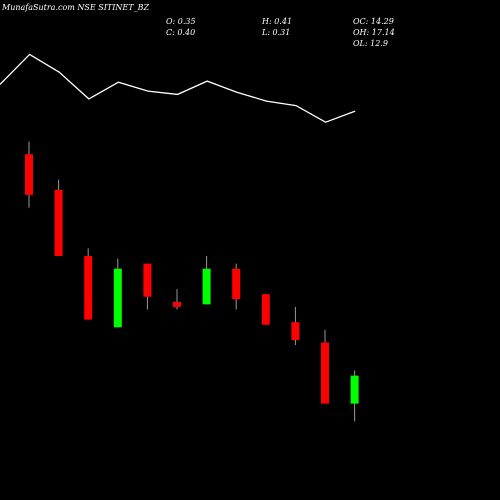  I want to click on oc-stat: OC: 14.29, so click(373, 21).